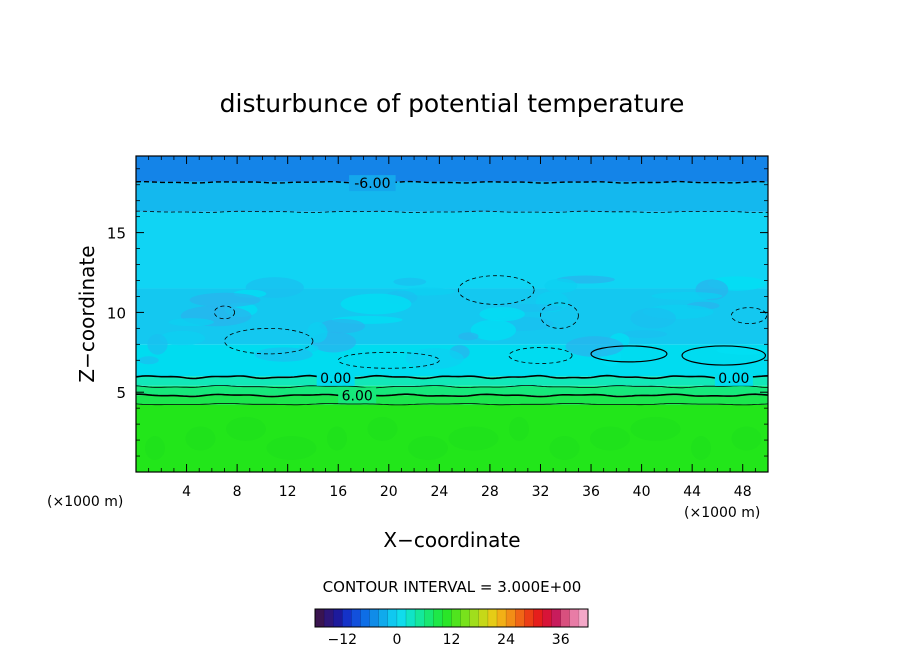 This screenshot has height=654, width=904. What do you see at coordinates (121, 393) in the screenshot?
I see `y-tick-label: 5` at bounding box center [121, 393].